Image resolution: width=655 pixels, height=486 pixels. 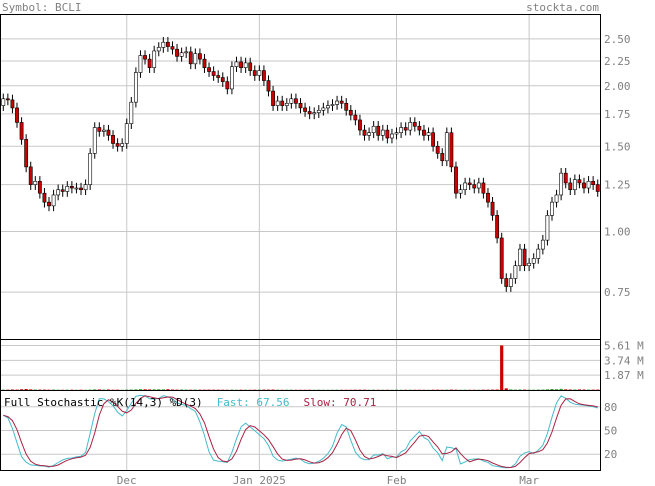 I want to click on price-tick-label: 1.00, so click(x=617, y=232).